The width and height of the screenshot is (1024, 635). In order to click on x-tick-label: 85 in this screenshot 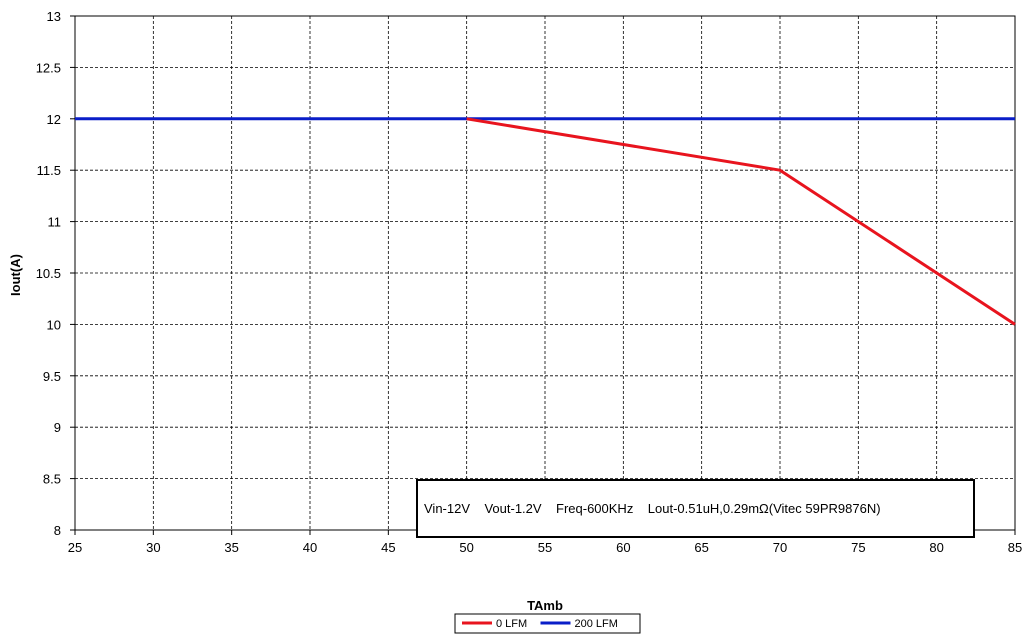, I will do `click(1015, 547)`.